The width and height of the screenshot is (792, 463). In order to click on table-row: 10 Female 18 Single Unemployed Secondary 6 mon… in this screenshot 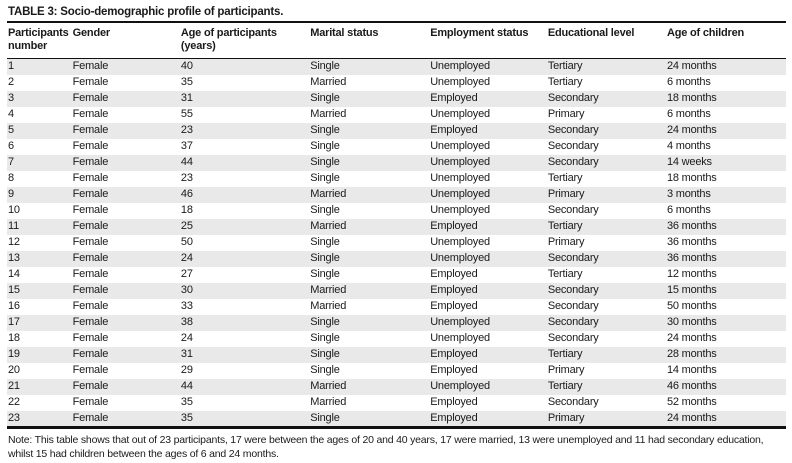, I will do `click(396, 210)`.